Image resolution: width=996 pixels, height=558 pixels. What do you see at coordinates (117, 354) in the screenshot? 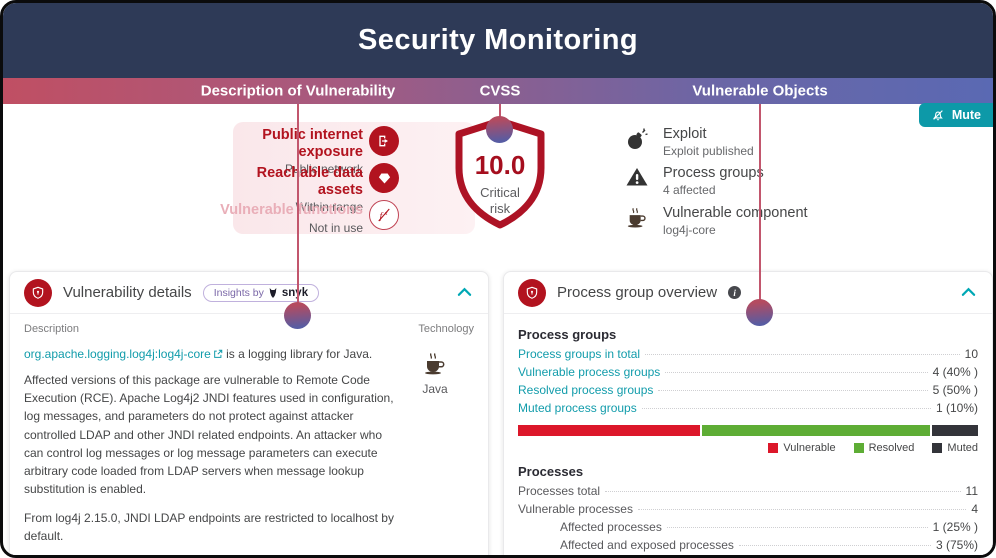
I see `package-link: org.apache.logging.log4j:log4j-core` at bounding box center [117, 354].